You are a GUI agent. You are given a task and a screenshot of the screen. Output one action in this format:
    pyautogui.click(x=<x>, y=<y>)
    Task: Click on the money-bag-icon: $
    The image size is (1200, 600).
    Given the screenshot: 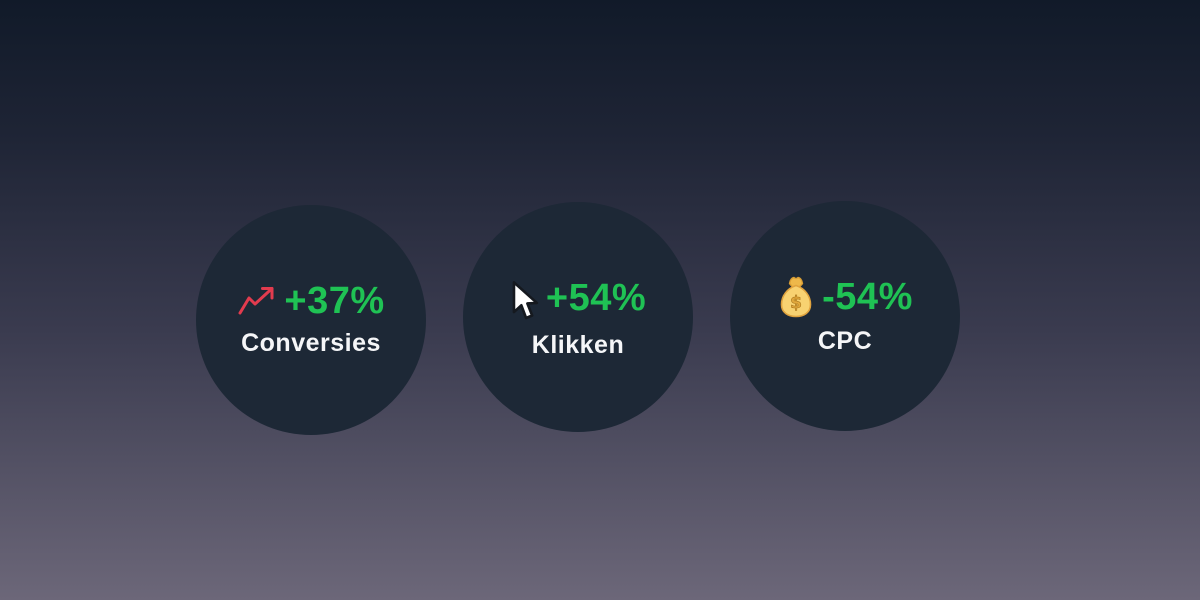 What is the action you would take?
    pyautogui.click(x=796, y=297)
    